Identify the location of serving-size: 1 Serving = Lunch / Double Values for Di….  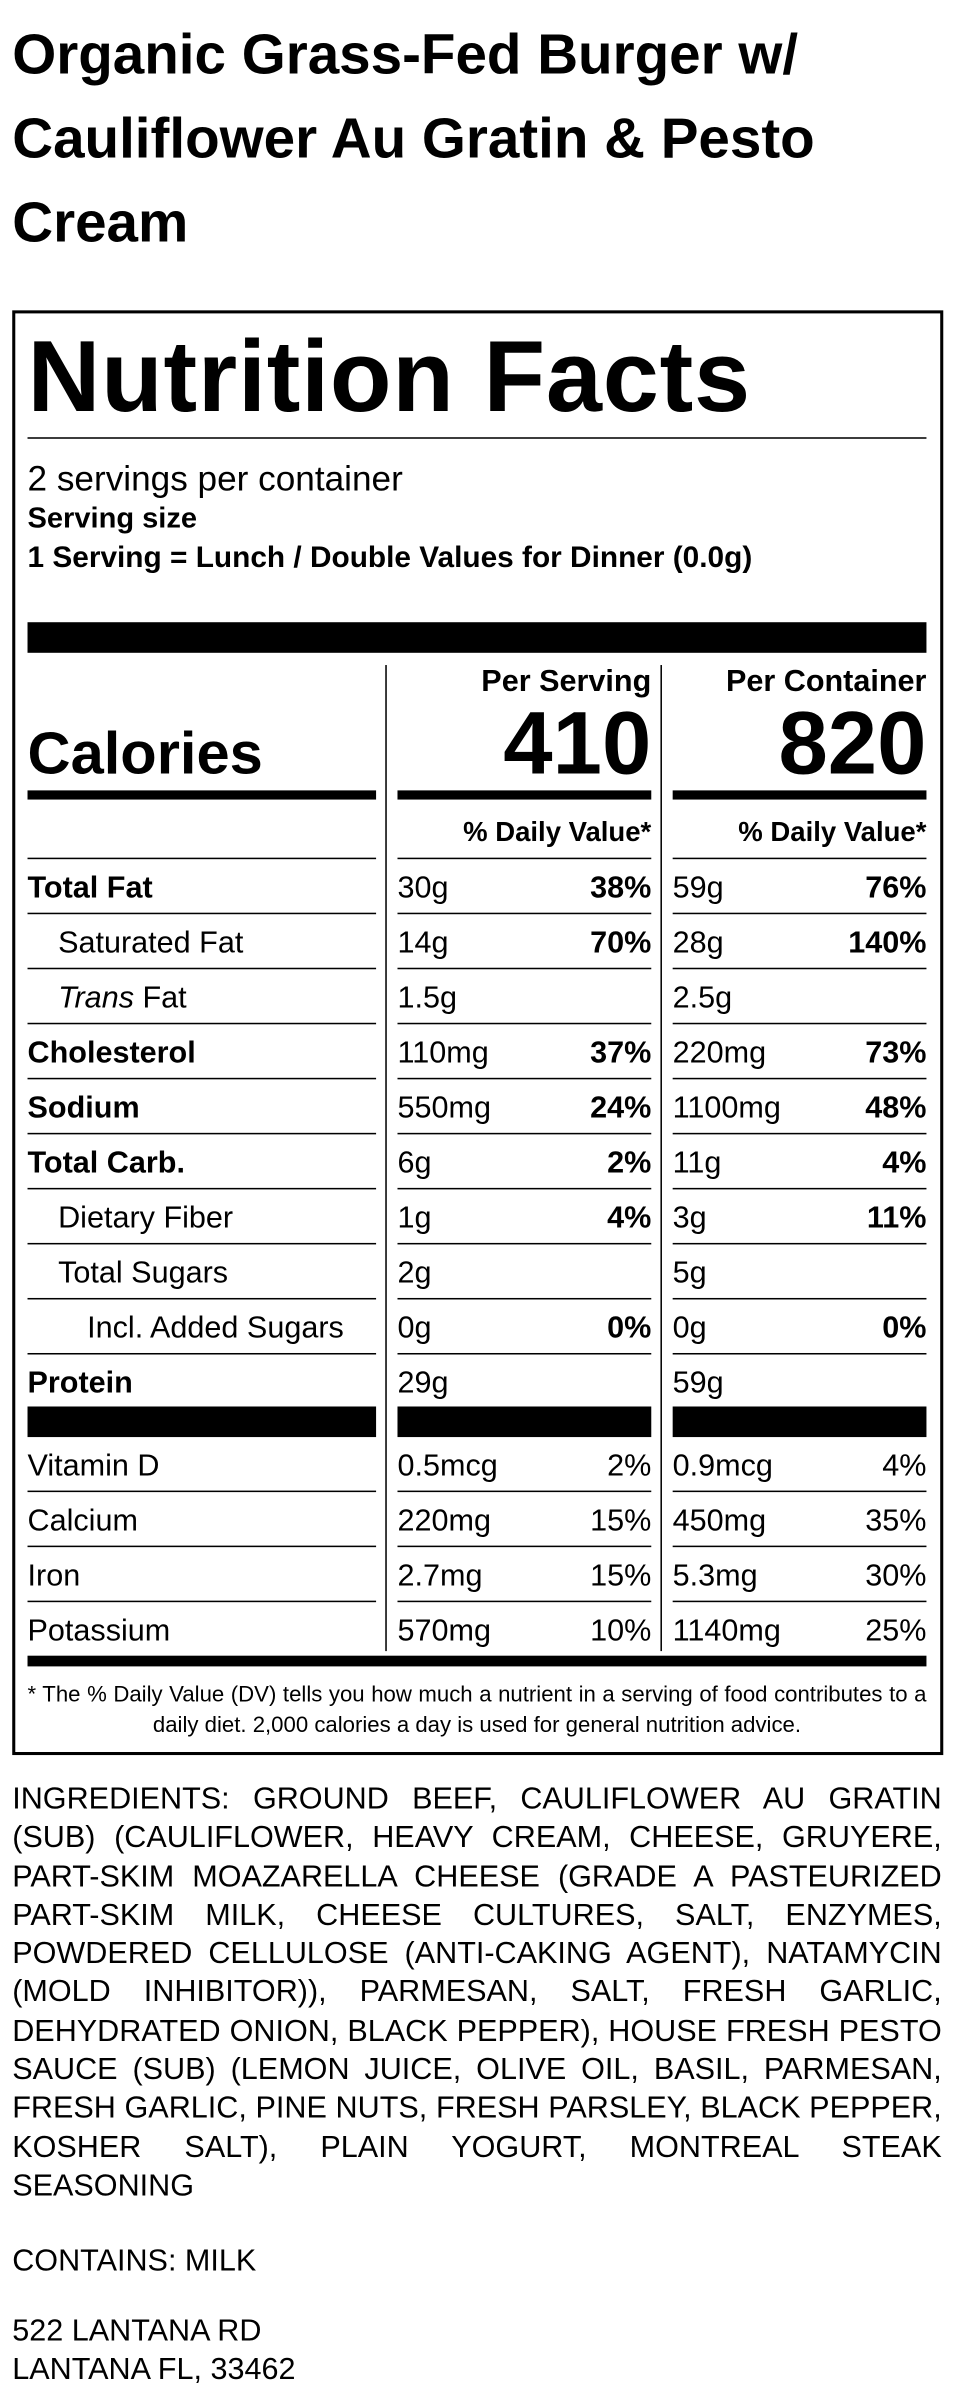
(390, 558).